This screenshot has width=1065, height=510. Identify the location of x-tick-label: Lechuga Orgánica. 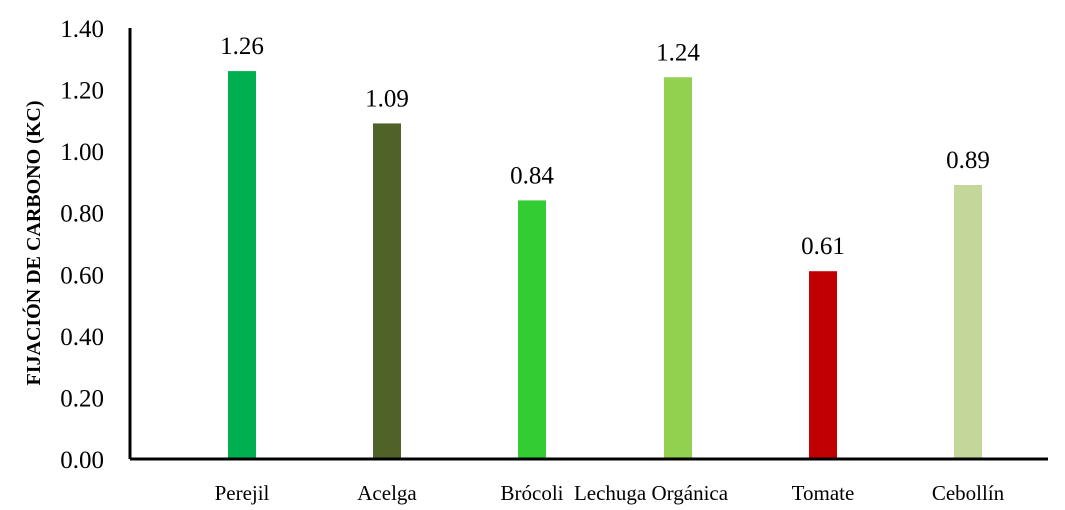
(651, 493).